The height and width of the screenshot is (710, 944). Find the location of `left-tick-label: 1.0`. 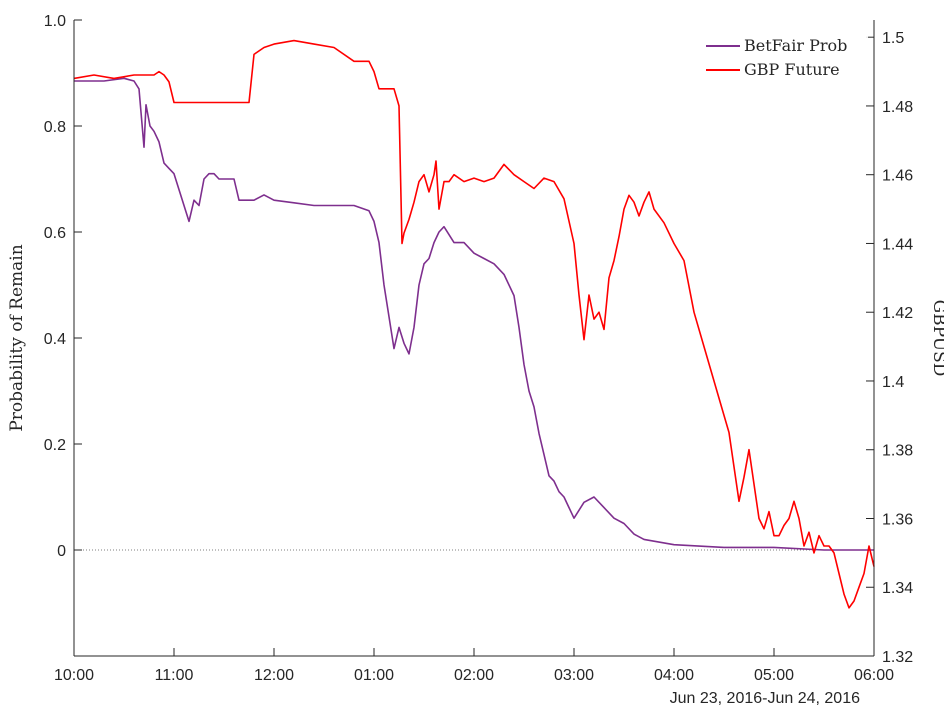

left-tick-label: 1.0 is located at coordinates (55, 21).